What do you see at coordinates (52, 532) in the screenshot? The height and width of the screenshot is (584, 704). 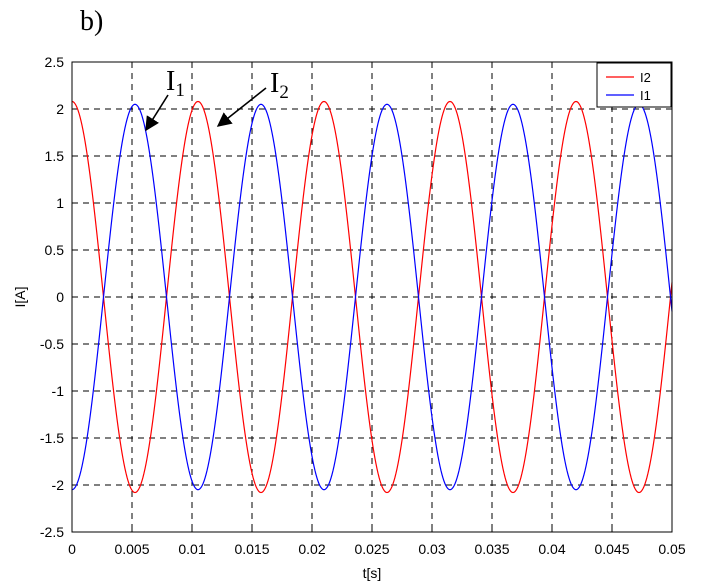 I see `y-tick-label: -2.5` at bounding box center [52, 532].